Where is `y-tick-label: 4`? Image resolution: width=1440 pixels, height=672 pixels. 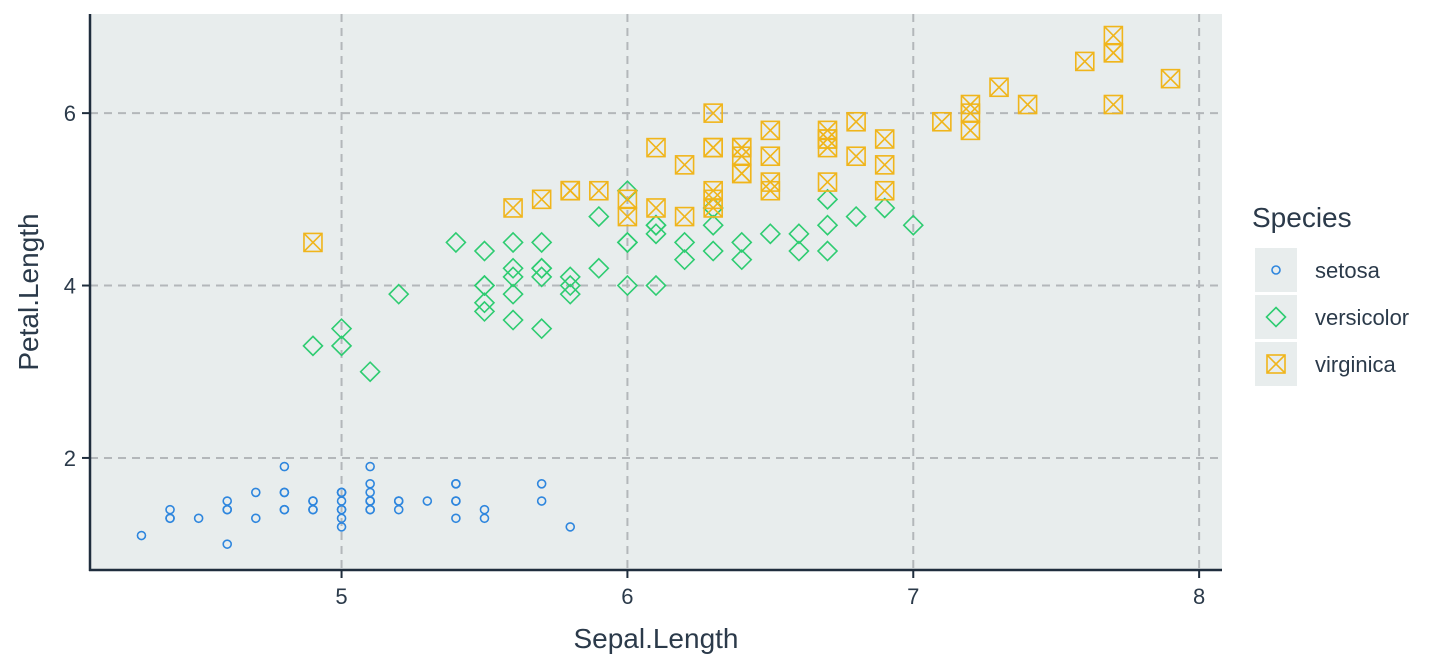 y-tick-label: 4 is located at coordinates (70, 286).